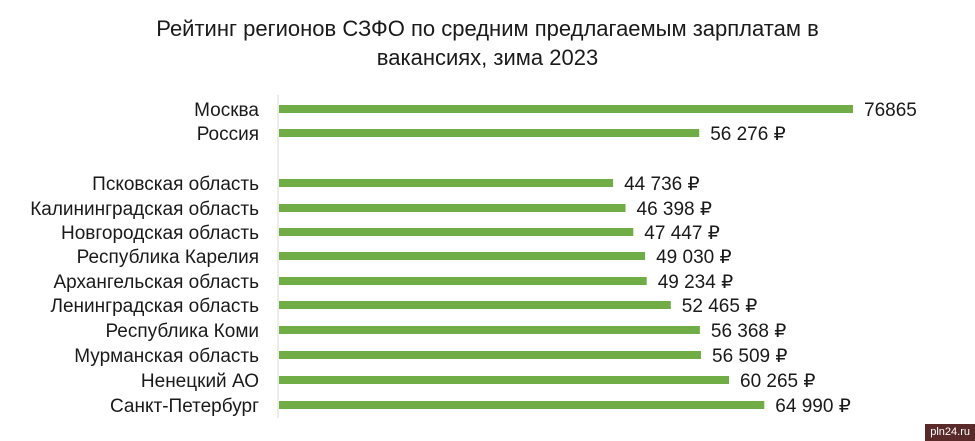 The height and width of the screenshot is (441, 975). I want to click on category-label-7: Ленинградская область, so click(155, 306).